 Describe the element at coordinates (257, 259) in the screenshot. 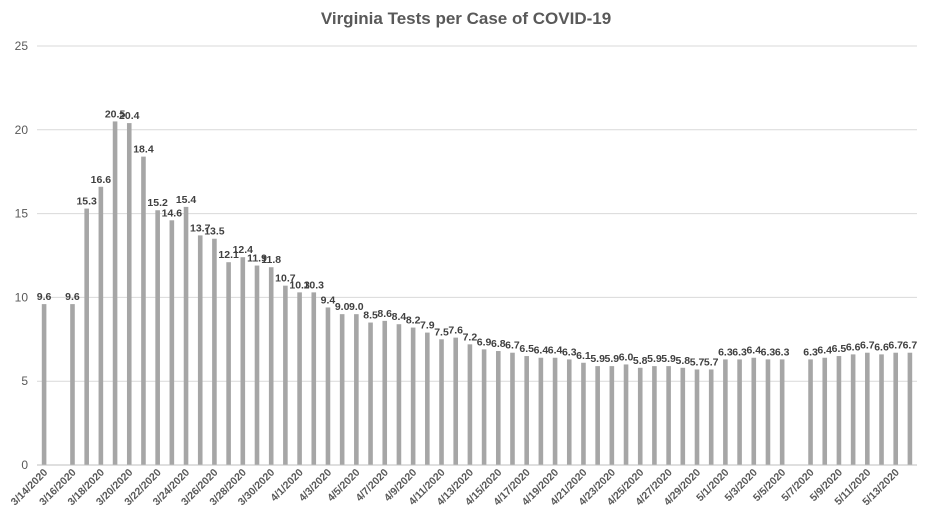

I see `data-label: 11.9` at that location.